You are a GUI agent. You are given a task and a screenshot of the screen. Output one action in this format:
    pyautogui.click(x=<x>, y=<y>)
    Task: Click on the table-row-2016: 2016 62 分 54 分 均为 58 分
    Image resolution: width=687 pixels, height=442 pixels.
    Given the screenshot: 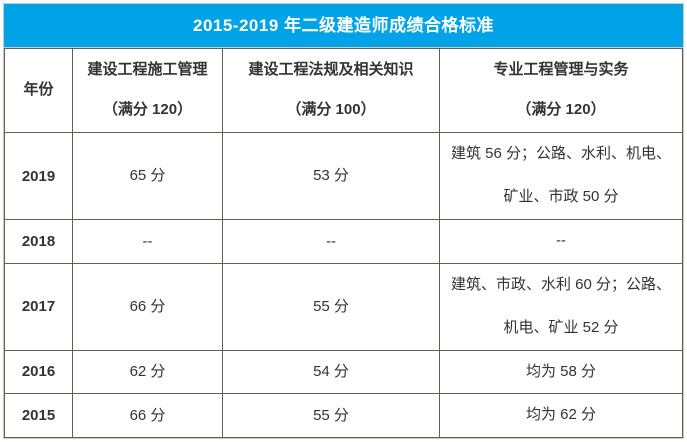 What is the action you would take?
    pyautogui.click(x=343, y=372)
    